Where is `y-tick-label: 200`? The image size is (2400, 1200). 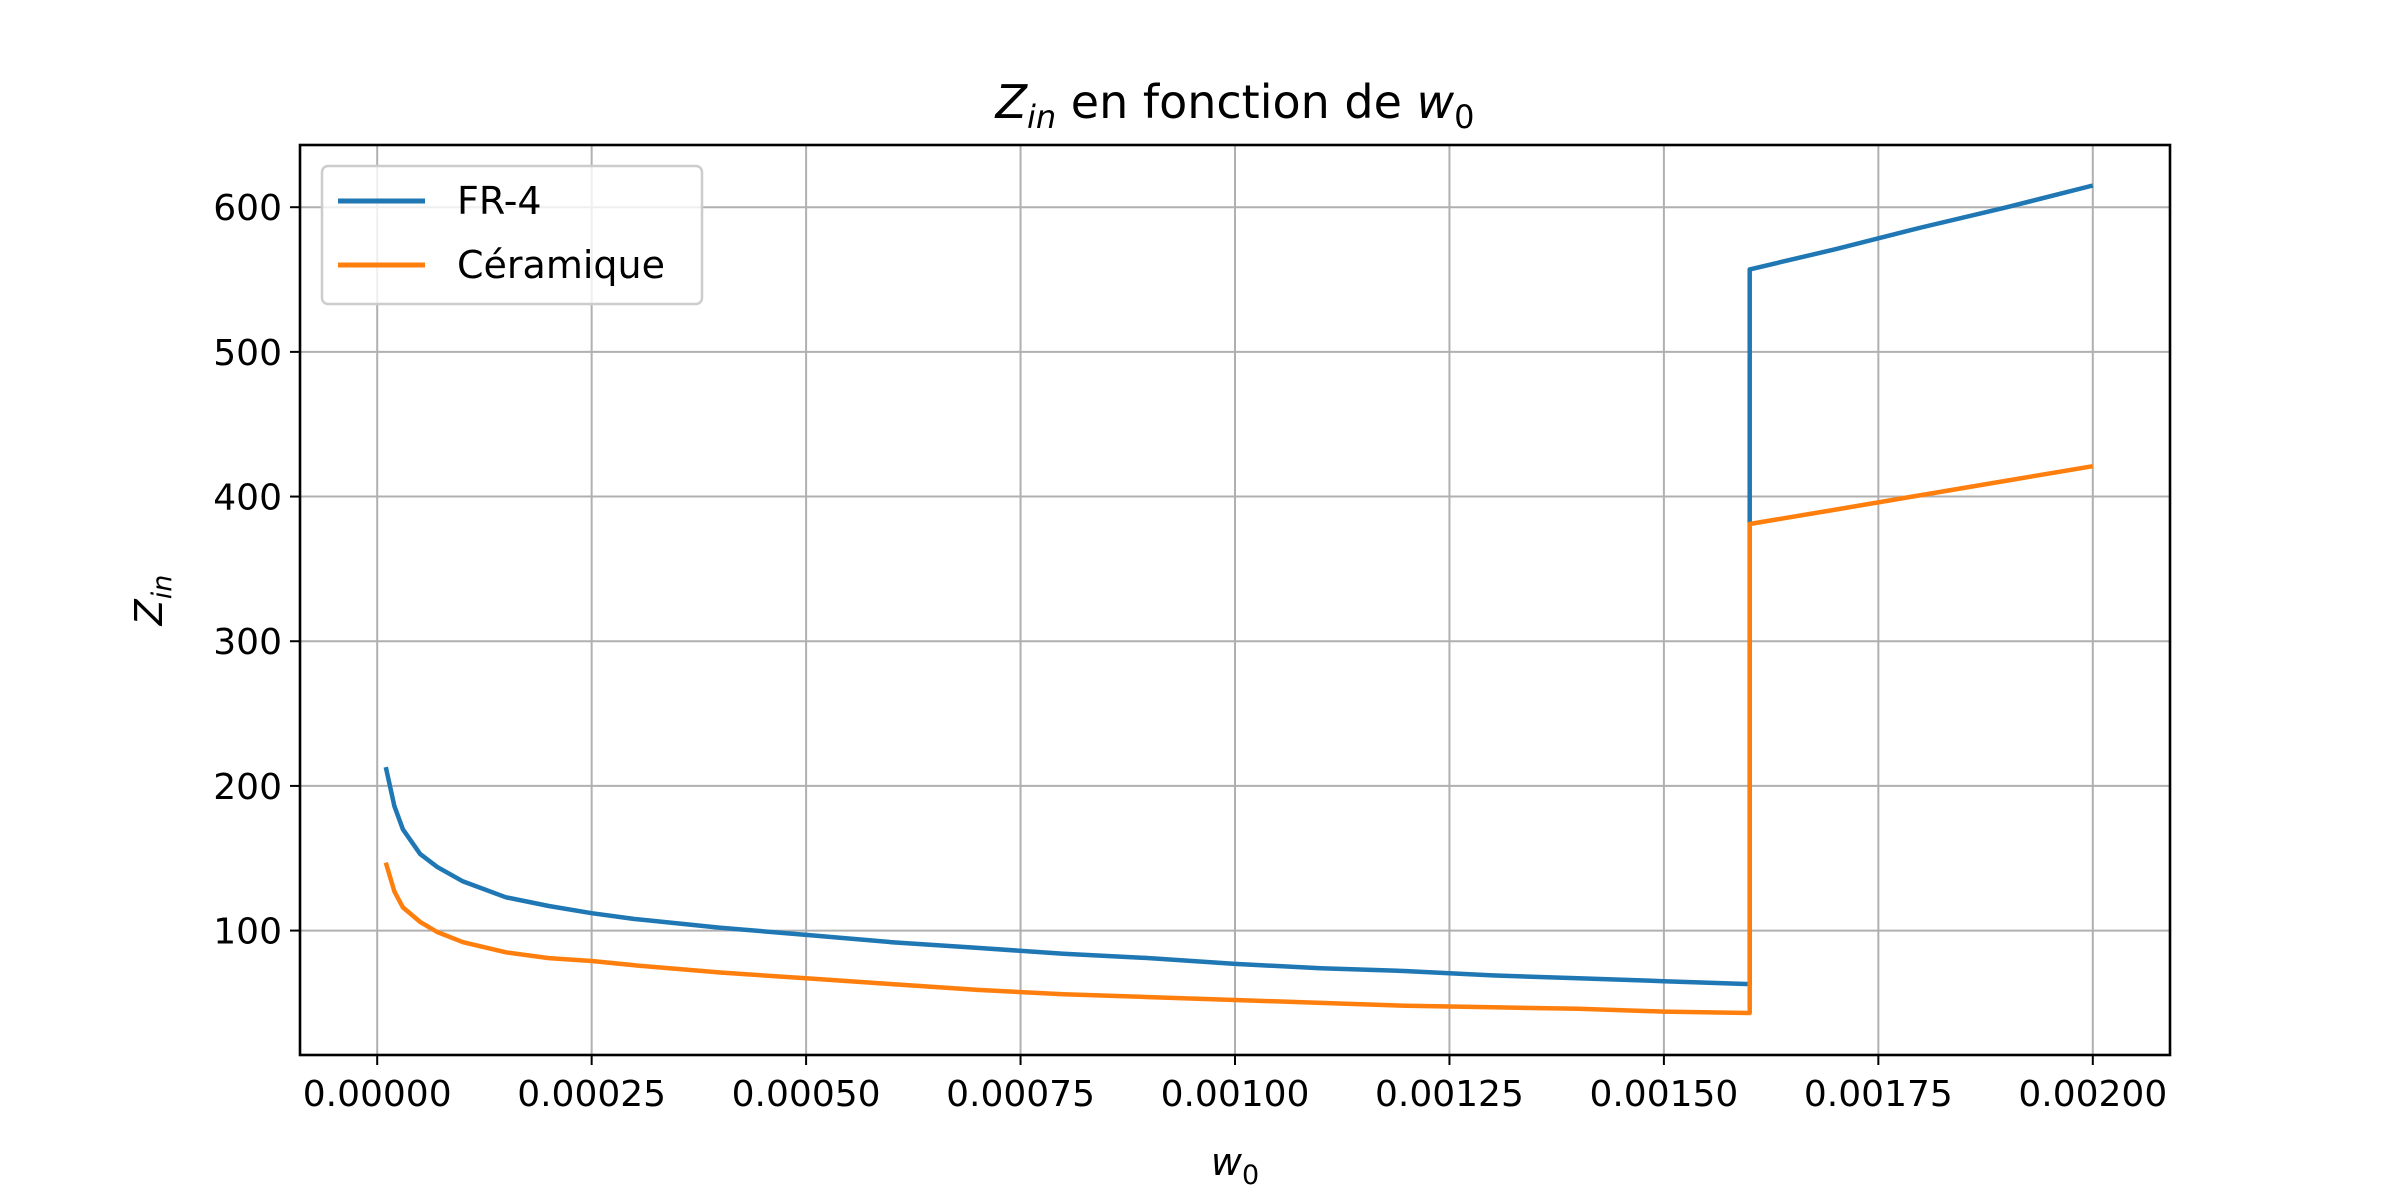 y-tick-label: 200 is located at coordinates (247, 787).